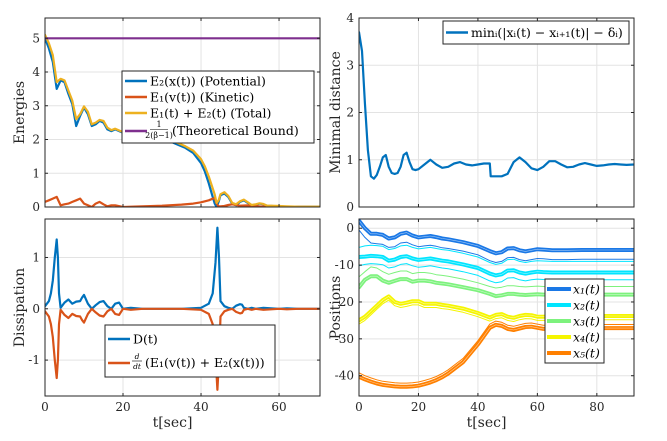 This screenshot has width=667, height=441. What do you see at coordinates (586, 289) in the screenshot?
I see `legend-label-x1: x₁(t)` at bounding box center [586, 289].